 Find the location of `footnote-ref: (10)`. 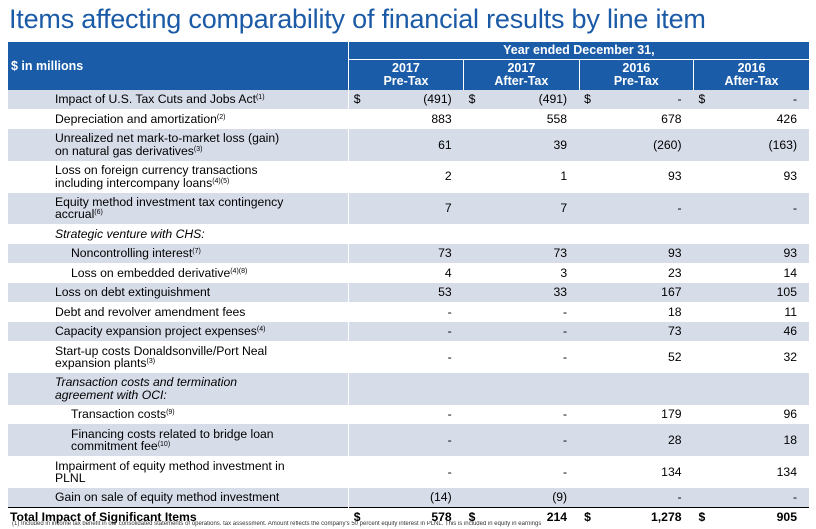

footnote-ref: (10) is located at coordinates (164, 445).